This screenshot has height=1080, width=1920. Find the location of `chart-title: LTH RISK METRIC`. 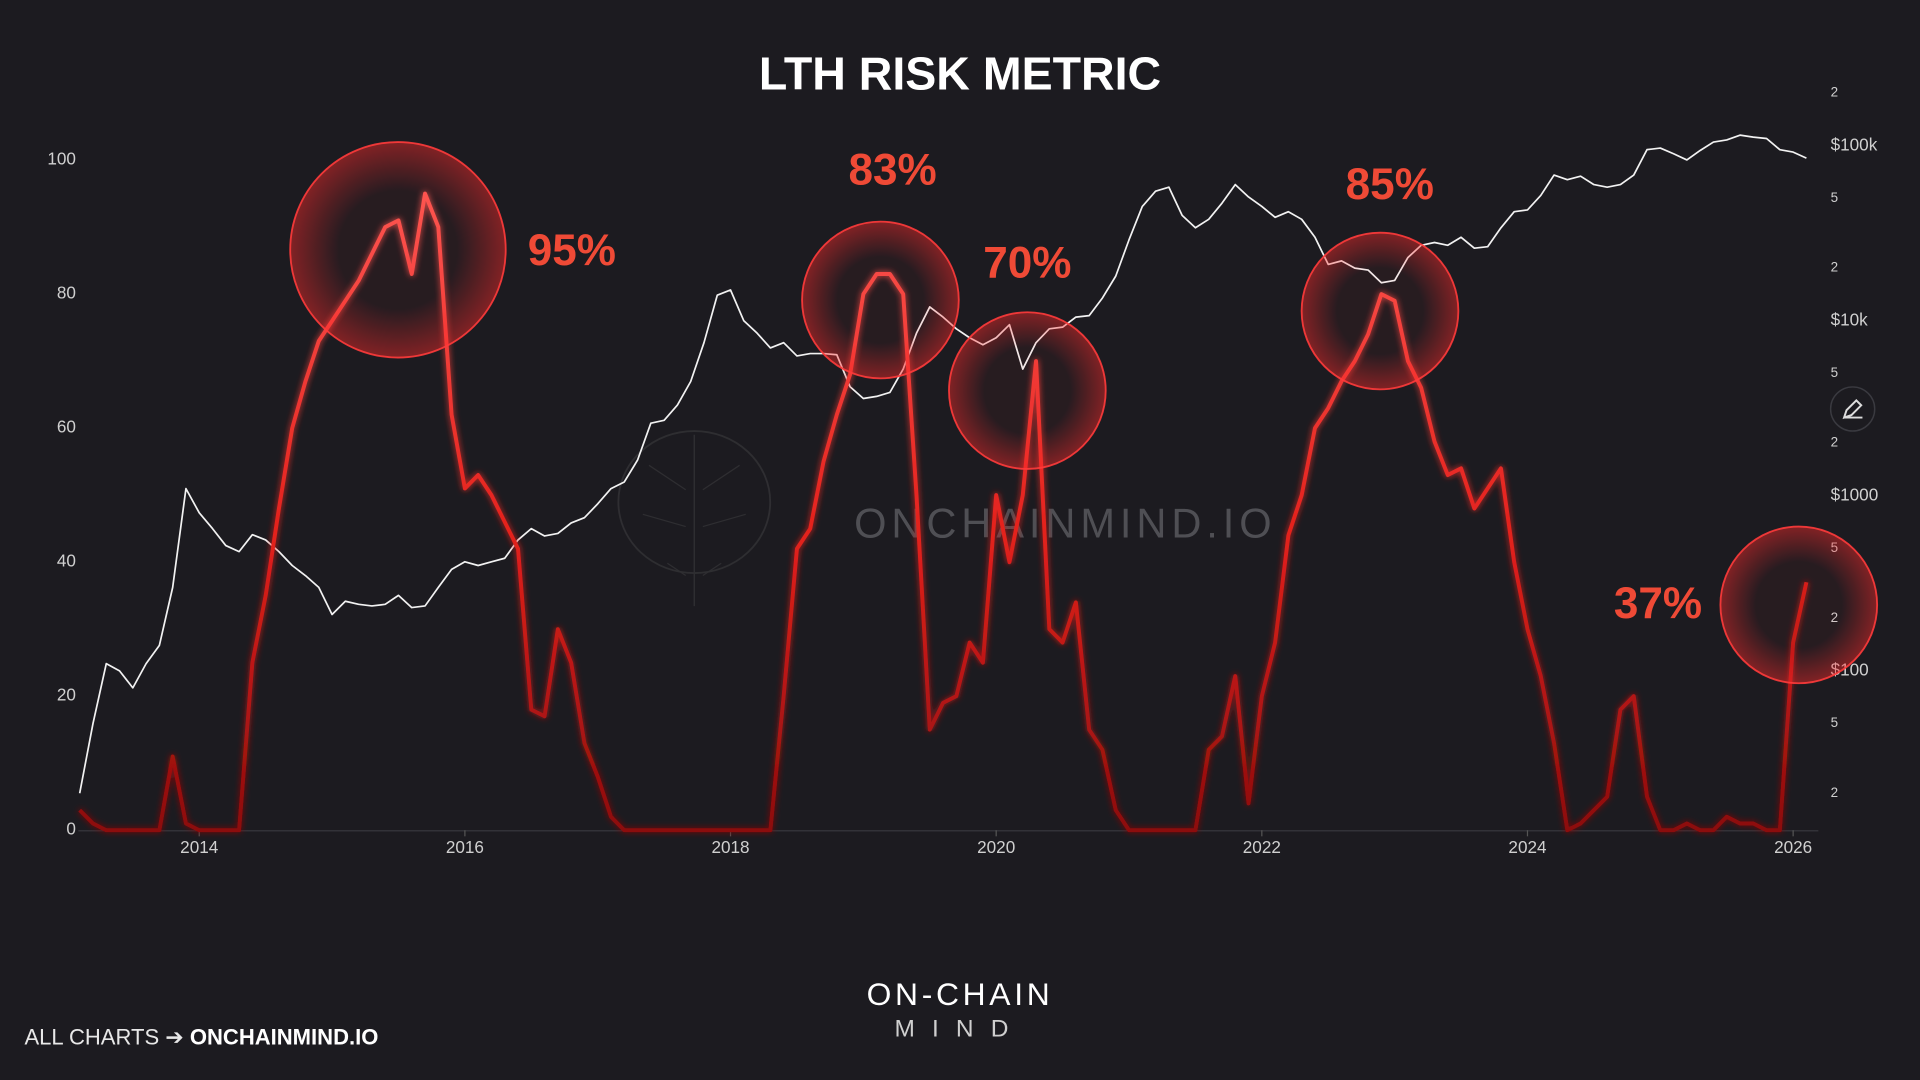

chart-title: LTH RISK METRIC is located at coordinates (960, 73).